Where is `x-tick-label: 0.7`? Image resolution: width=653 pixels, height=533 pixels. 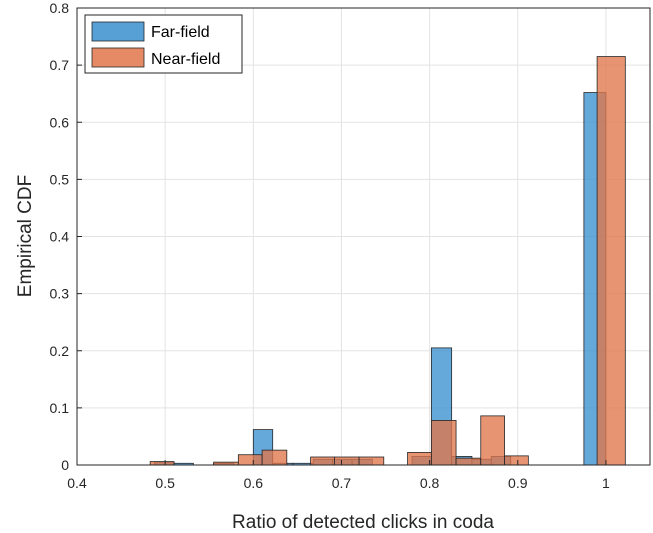 x-tick-label: 0.7 is located at coordinates (342, 483).